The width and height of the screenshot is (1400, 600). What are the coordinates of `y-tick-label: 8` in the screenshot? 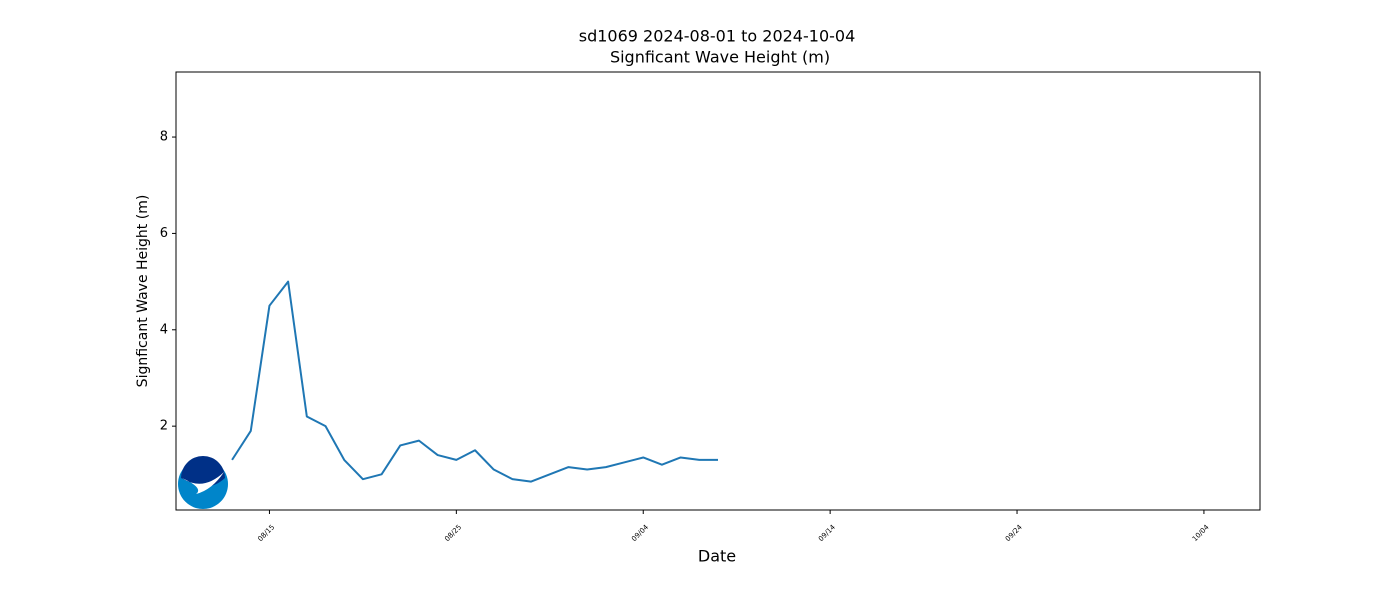 It's located at (164, 137).